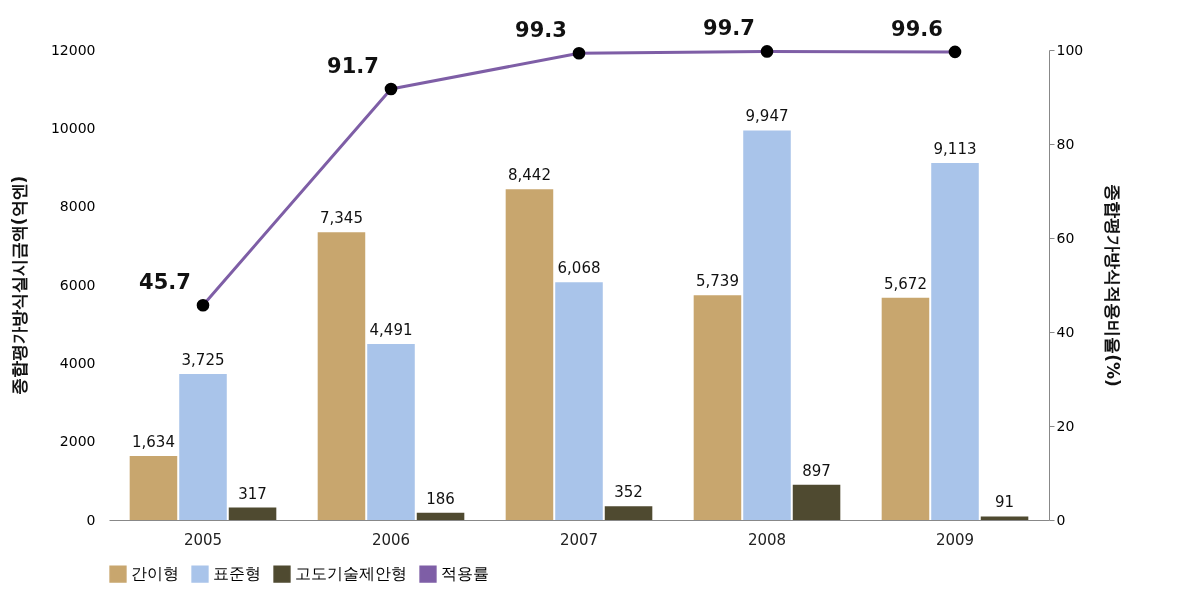 This screenshot has height=607, width=1188. I want to click on y2-tick-label: 20, so click(1065, 425).